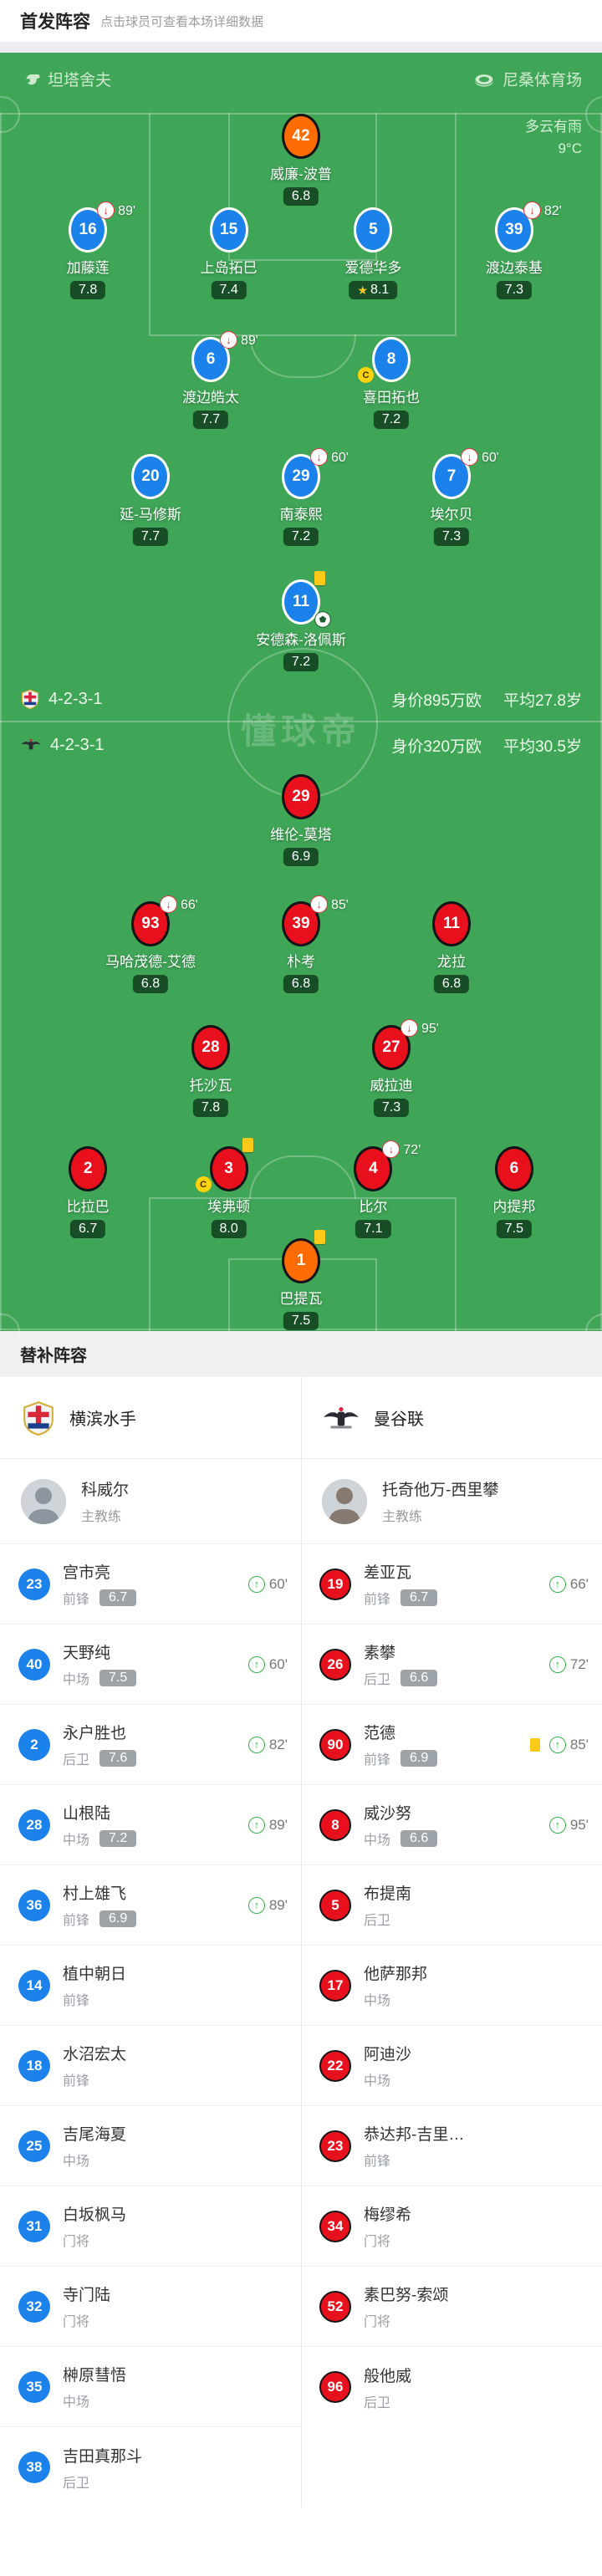  Describe the element at coordinates (451, 2307) in the screenshot. I see `substitute-row: 52 素巴努-索颂 门将` at that location.